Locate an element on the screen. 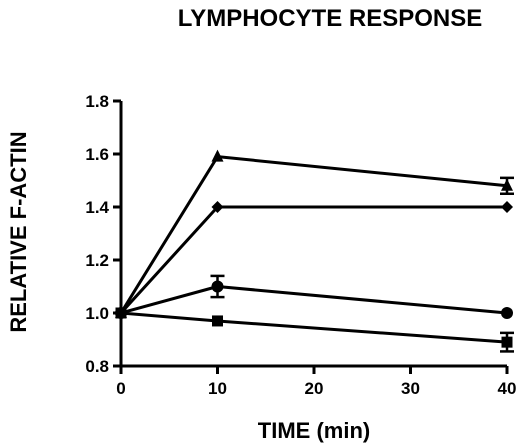  y-tick-label: 0.8 is located at coordinates (97, 366).